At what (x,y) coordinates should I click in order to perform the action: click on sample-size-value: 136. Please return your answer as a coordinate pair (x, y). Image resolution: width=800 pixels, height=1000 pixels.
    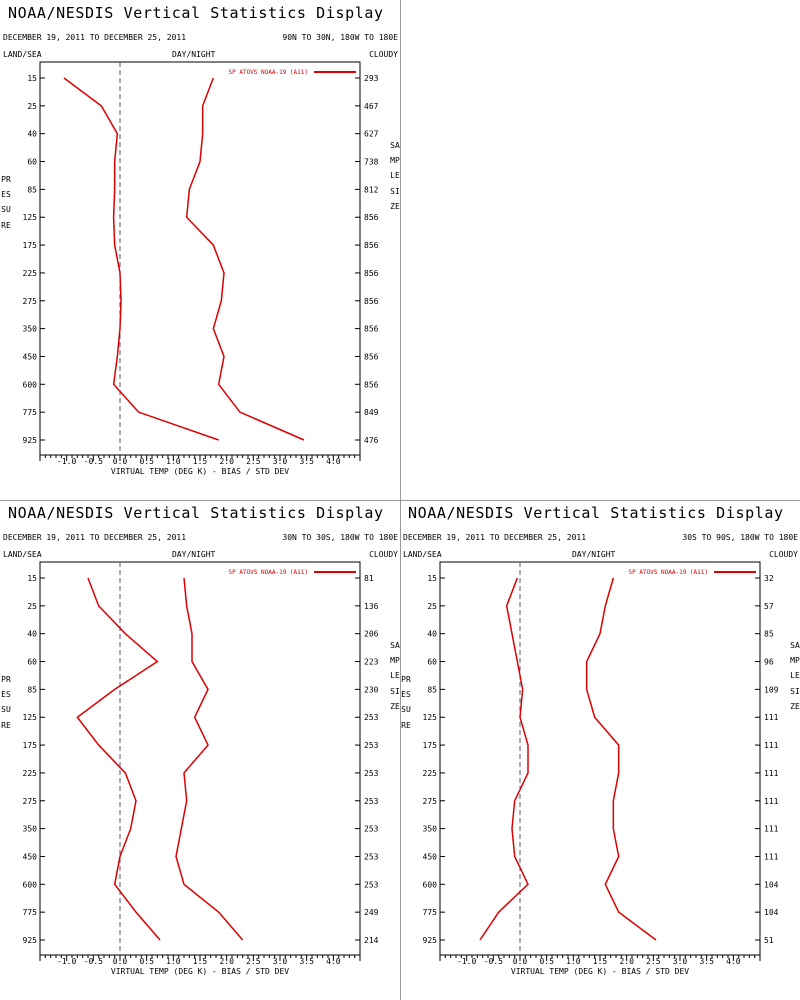
    Looking at the image, I should click on (371, 606).